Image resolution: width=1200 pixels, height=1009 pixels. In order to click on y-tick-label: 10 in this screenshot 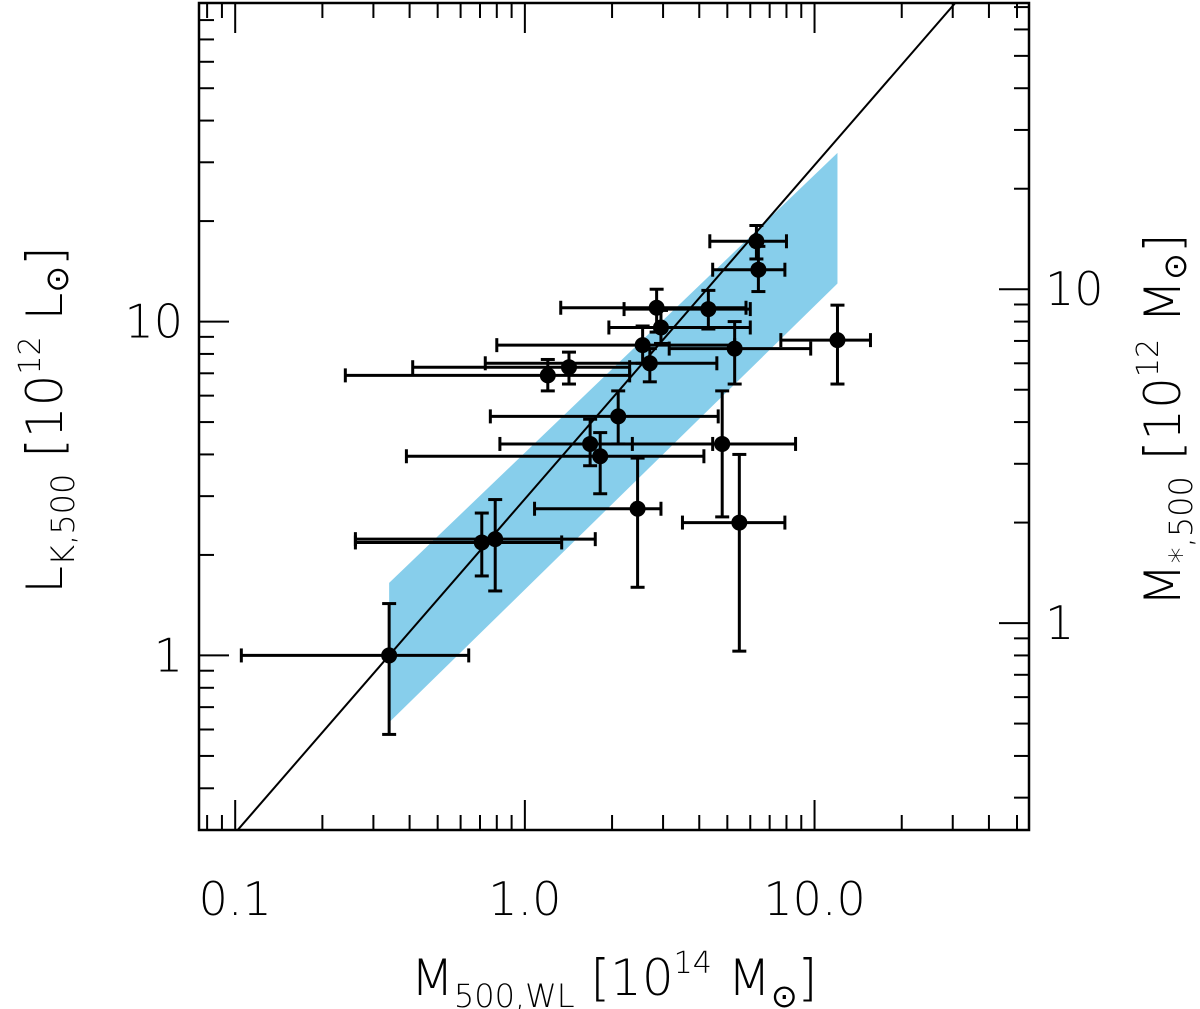, I will do `click(153, 322)`.